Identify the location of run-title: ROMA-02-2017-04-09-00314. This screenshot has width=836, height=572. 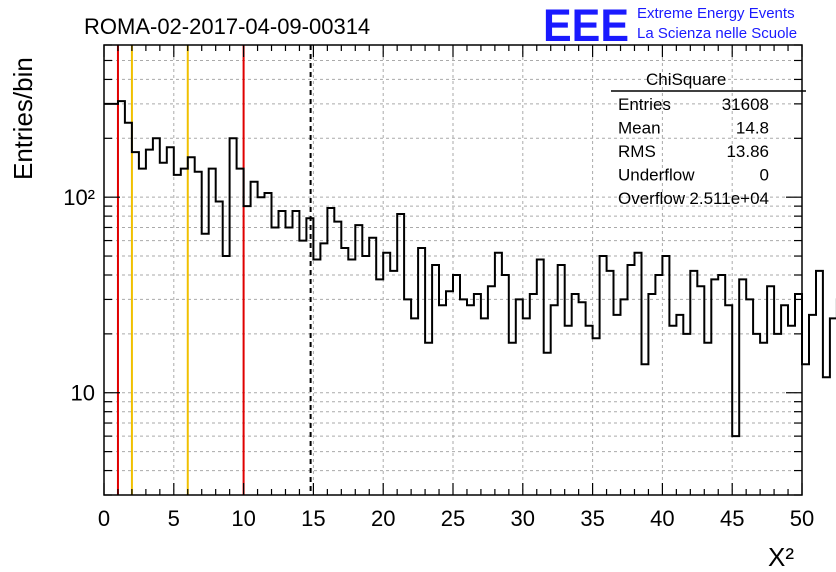
(227, 26).